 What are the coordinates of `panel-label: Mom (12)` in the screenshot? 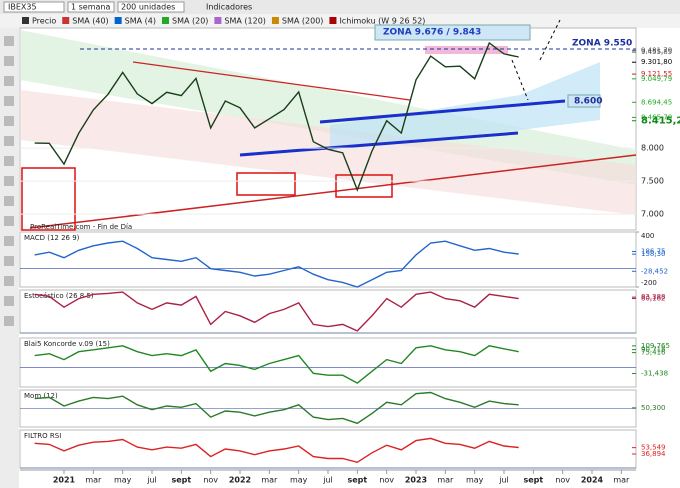 It's located at (41, 396).